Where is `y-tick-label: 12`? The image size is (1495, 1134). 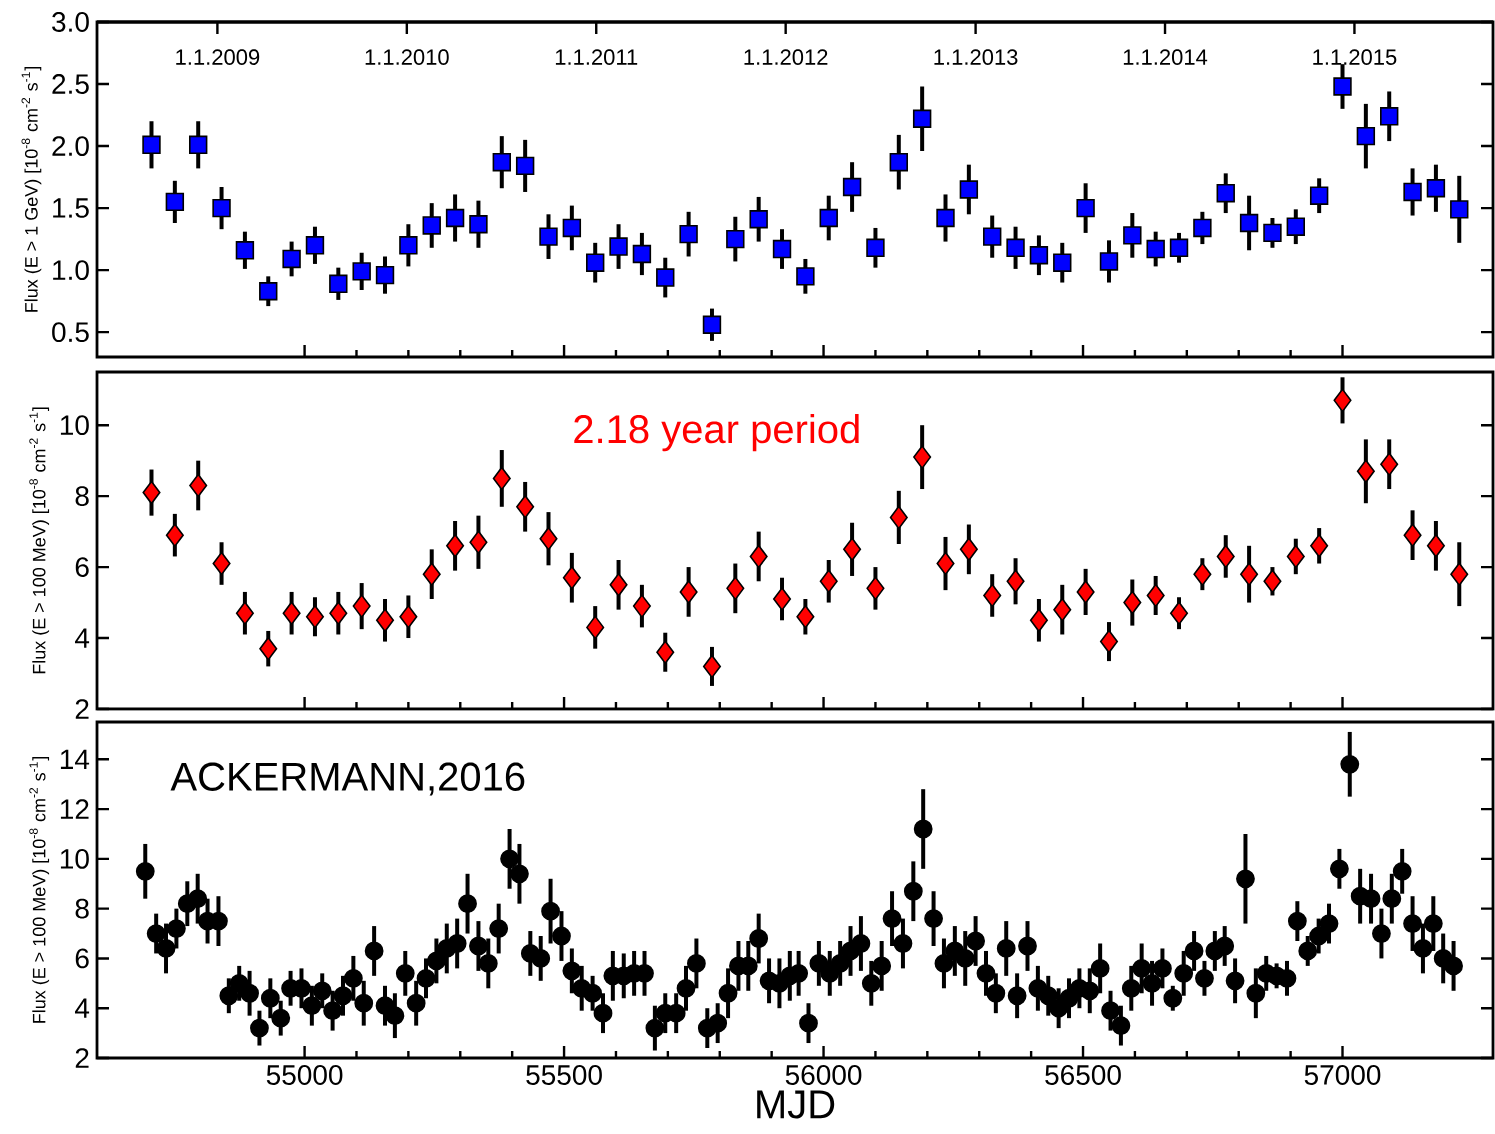 y-tick-label: 12 is located at coordinates (74, 809).